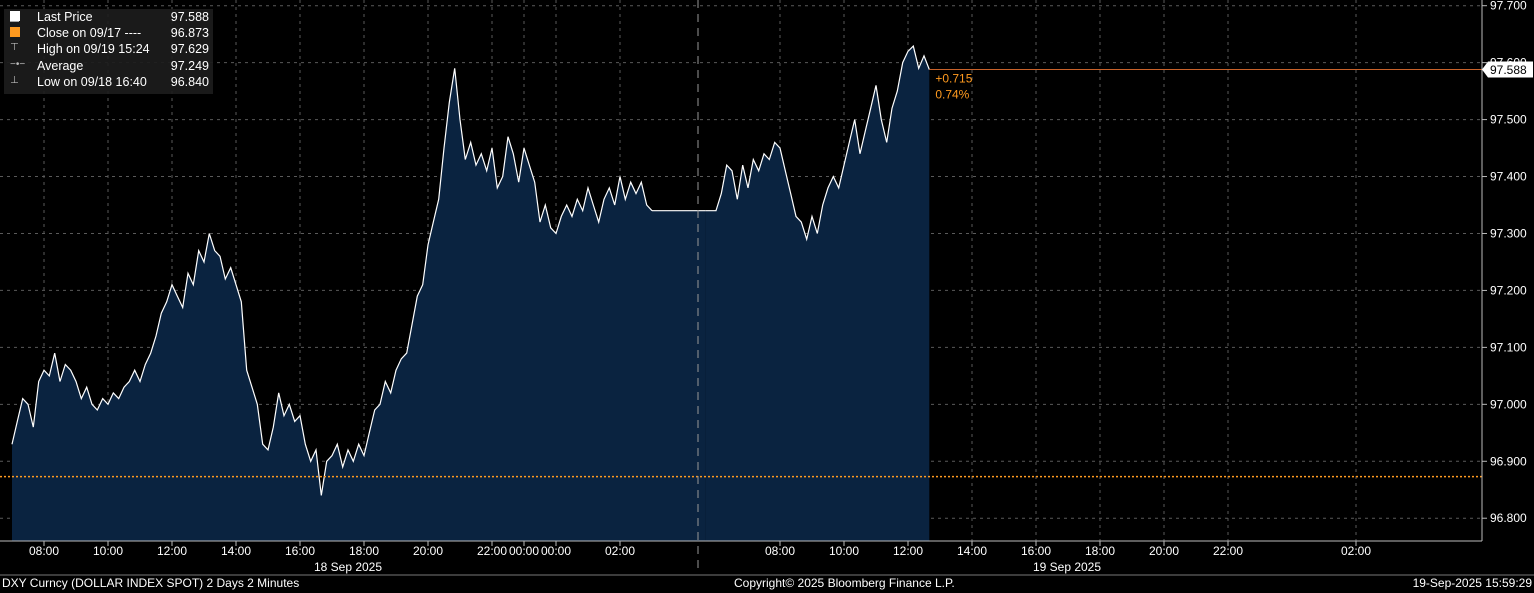 This screenshot has width=1534, height=593. Describe the element at coordinates (1508, 120) in the screenshot. I see `y-tick-label: 97.500` at that location.